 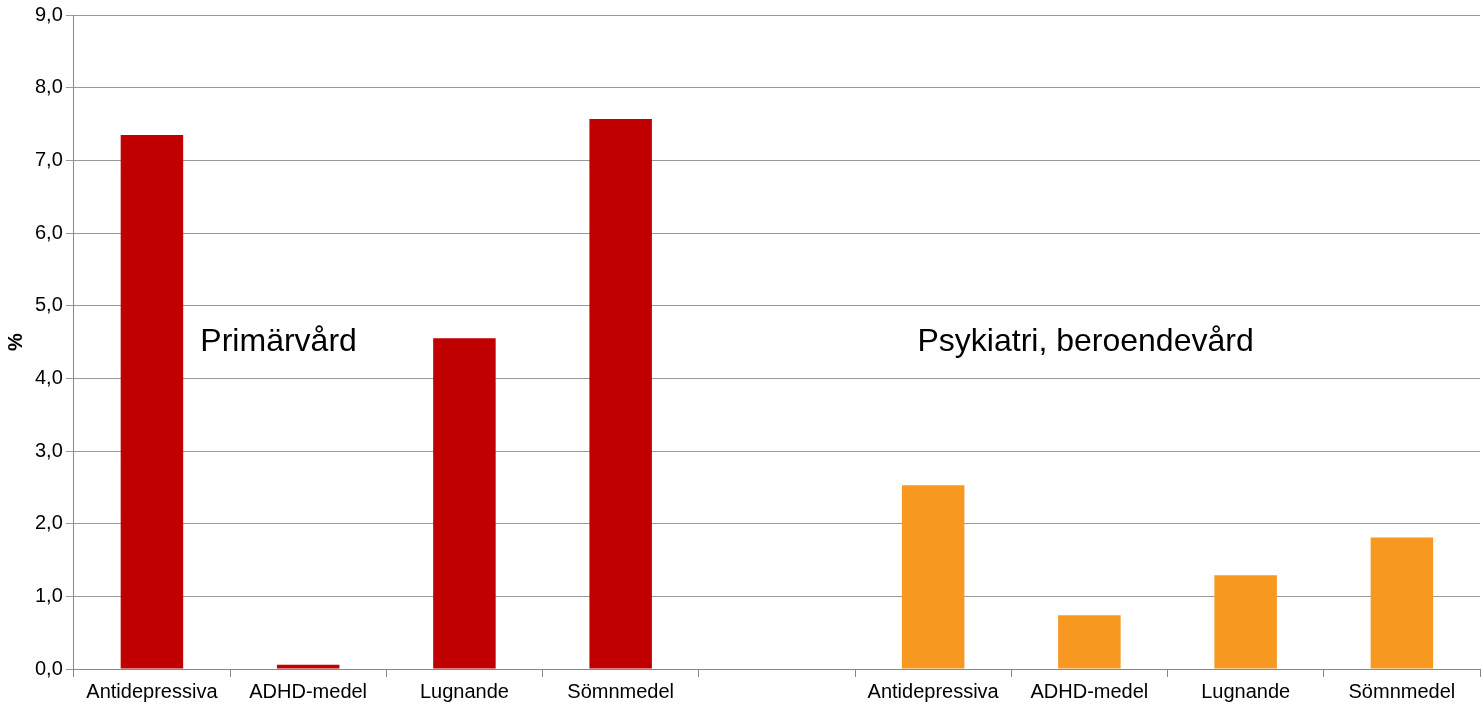 I want to click on y-axis-title: %, so click(x=14, y=341).